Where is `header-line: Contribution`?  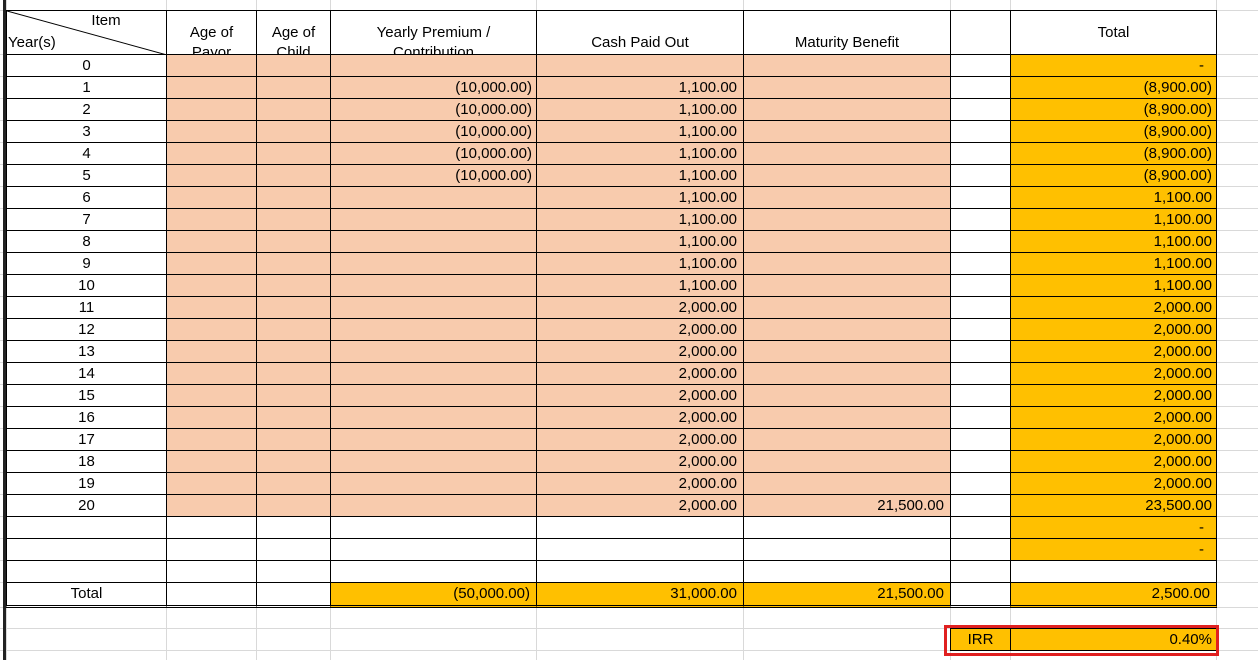 header-line: Contribution is located at coordinates (433, 49).